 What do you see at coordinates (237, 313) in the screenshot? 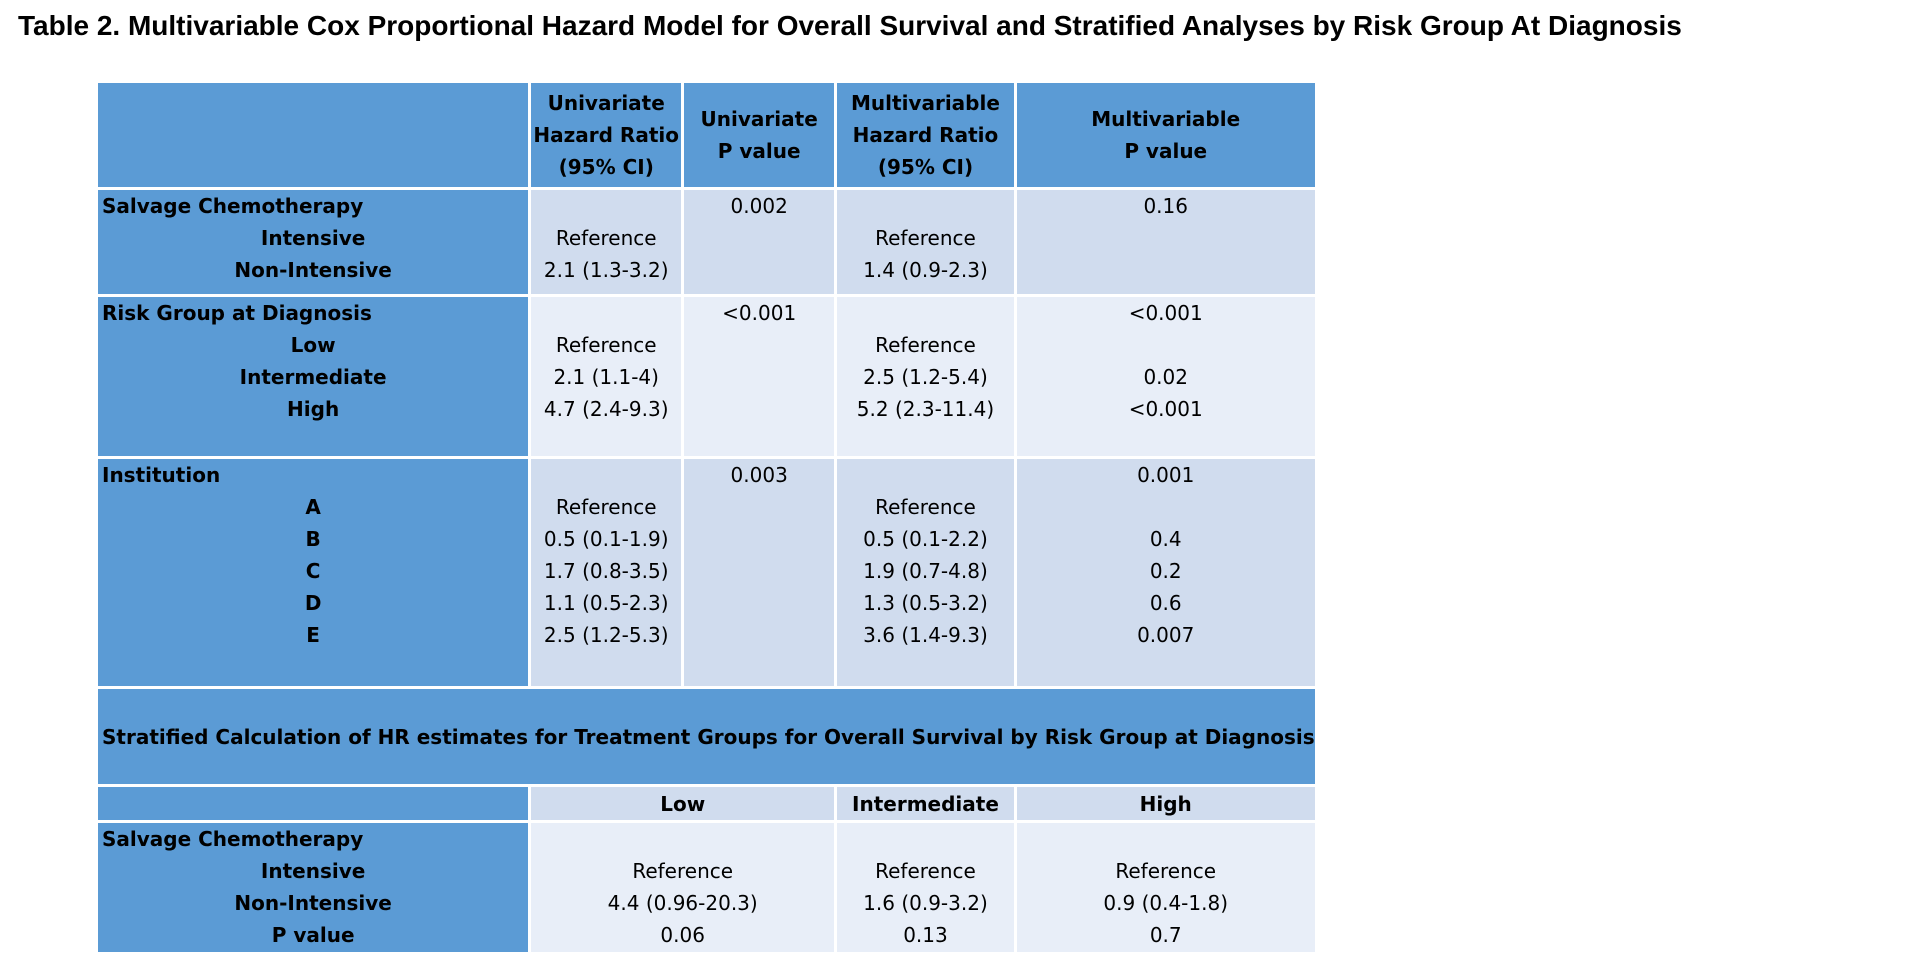
I see `section-label: Risk Group at Diagnosis` at bounding box center [237, 313].